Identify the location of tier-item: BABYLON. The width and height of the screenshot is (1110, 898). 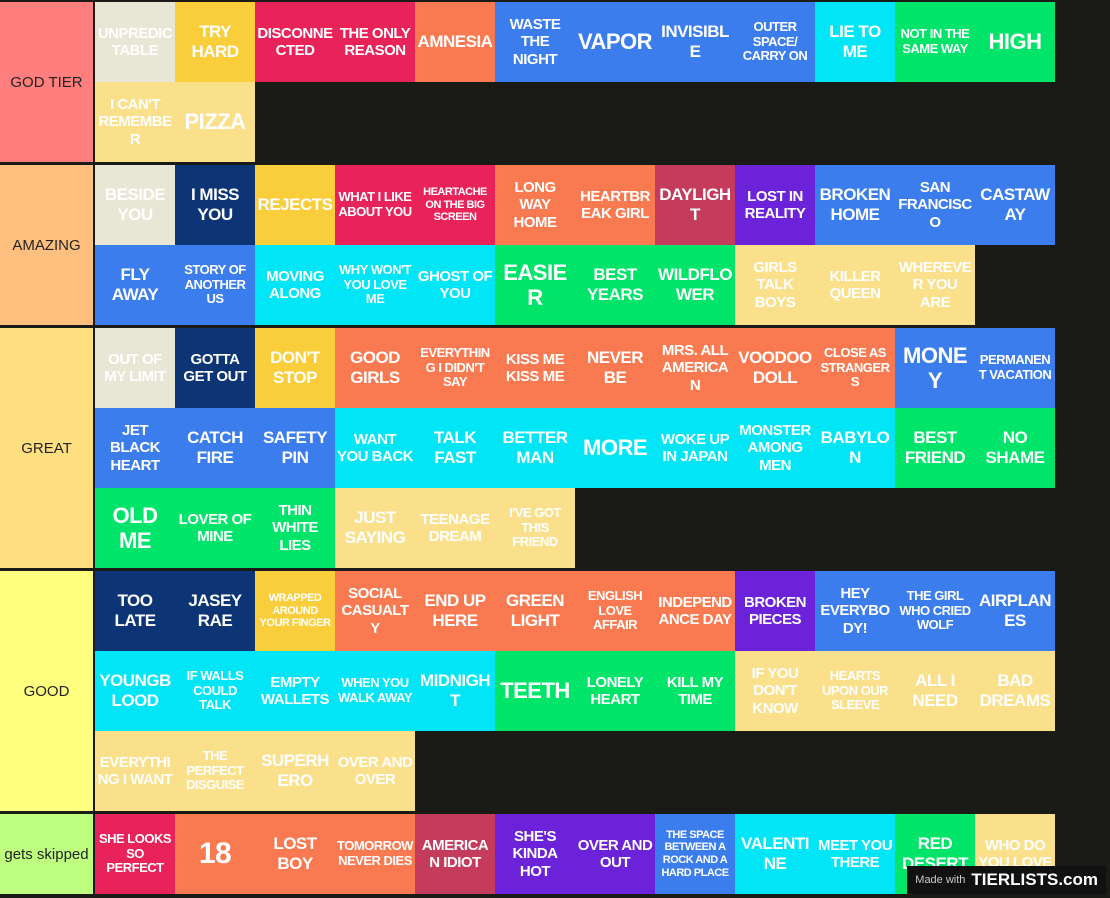
(855, 448).